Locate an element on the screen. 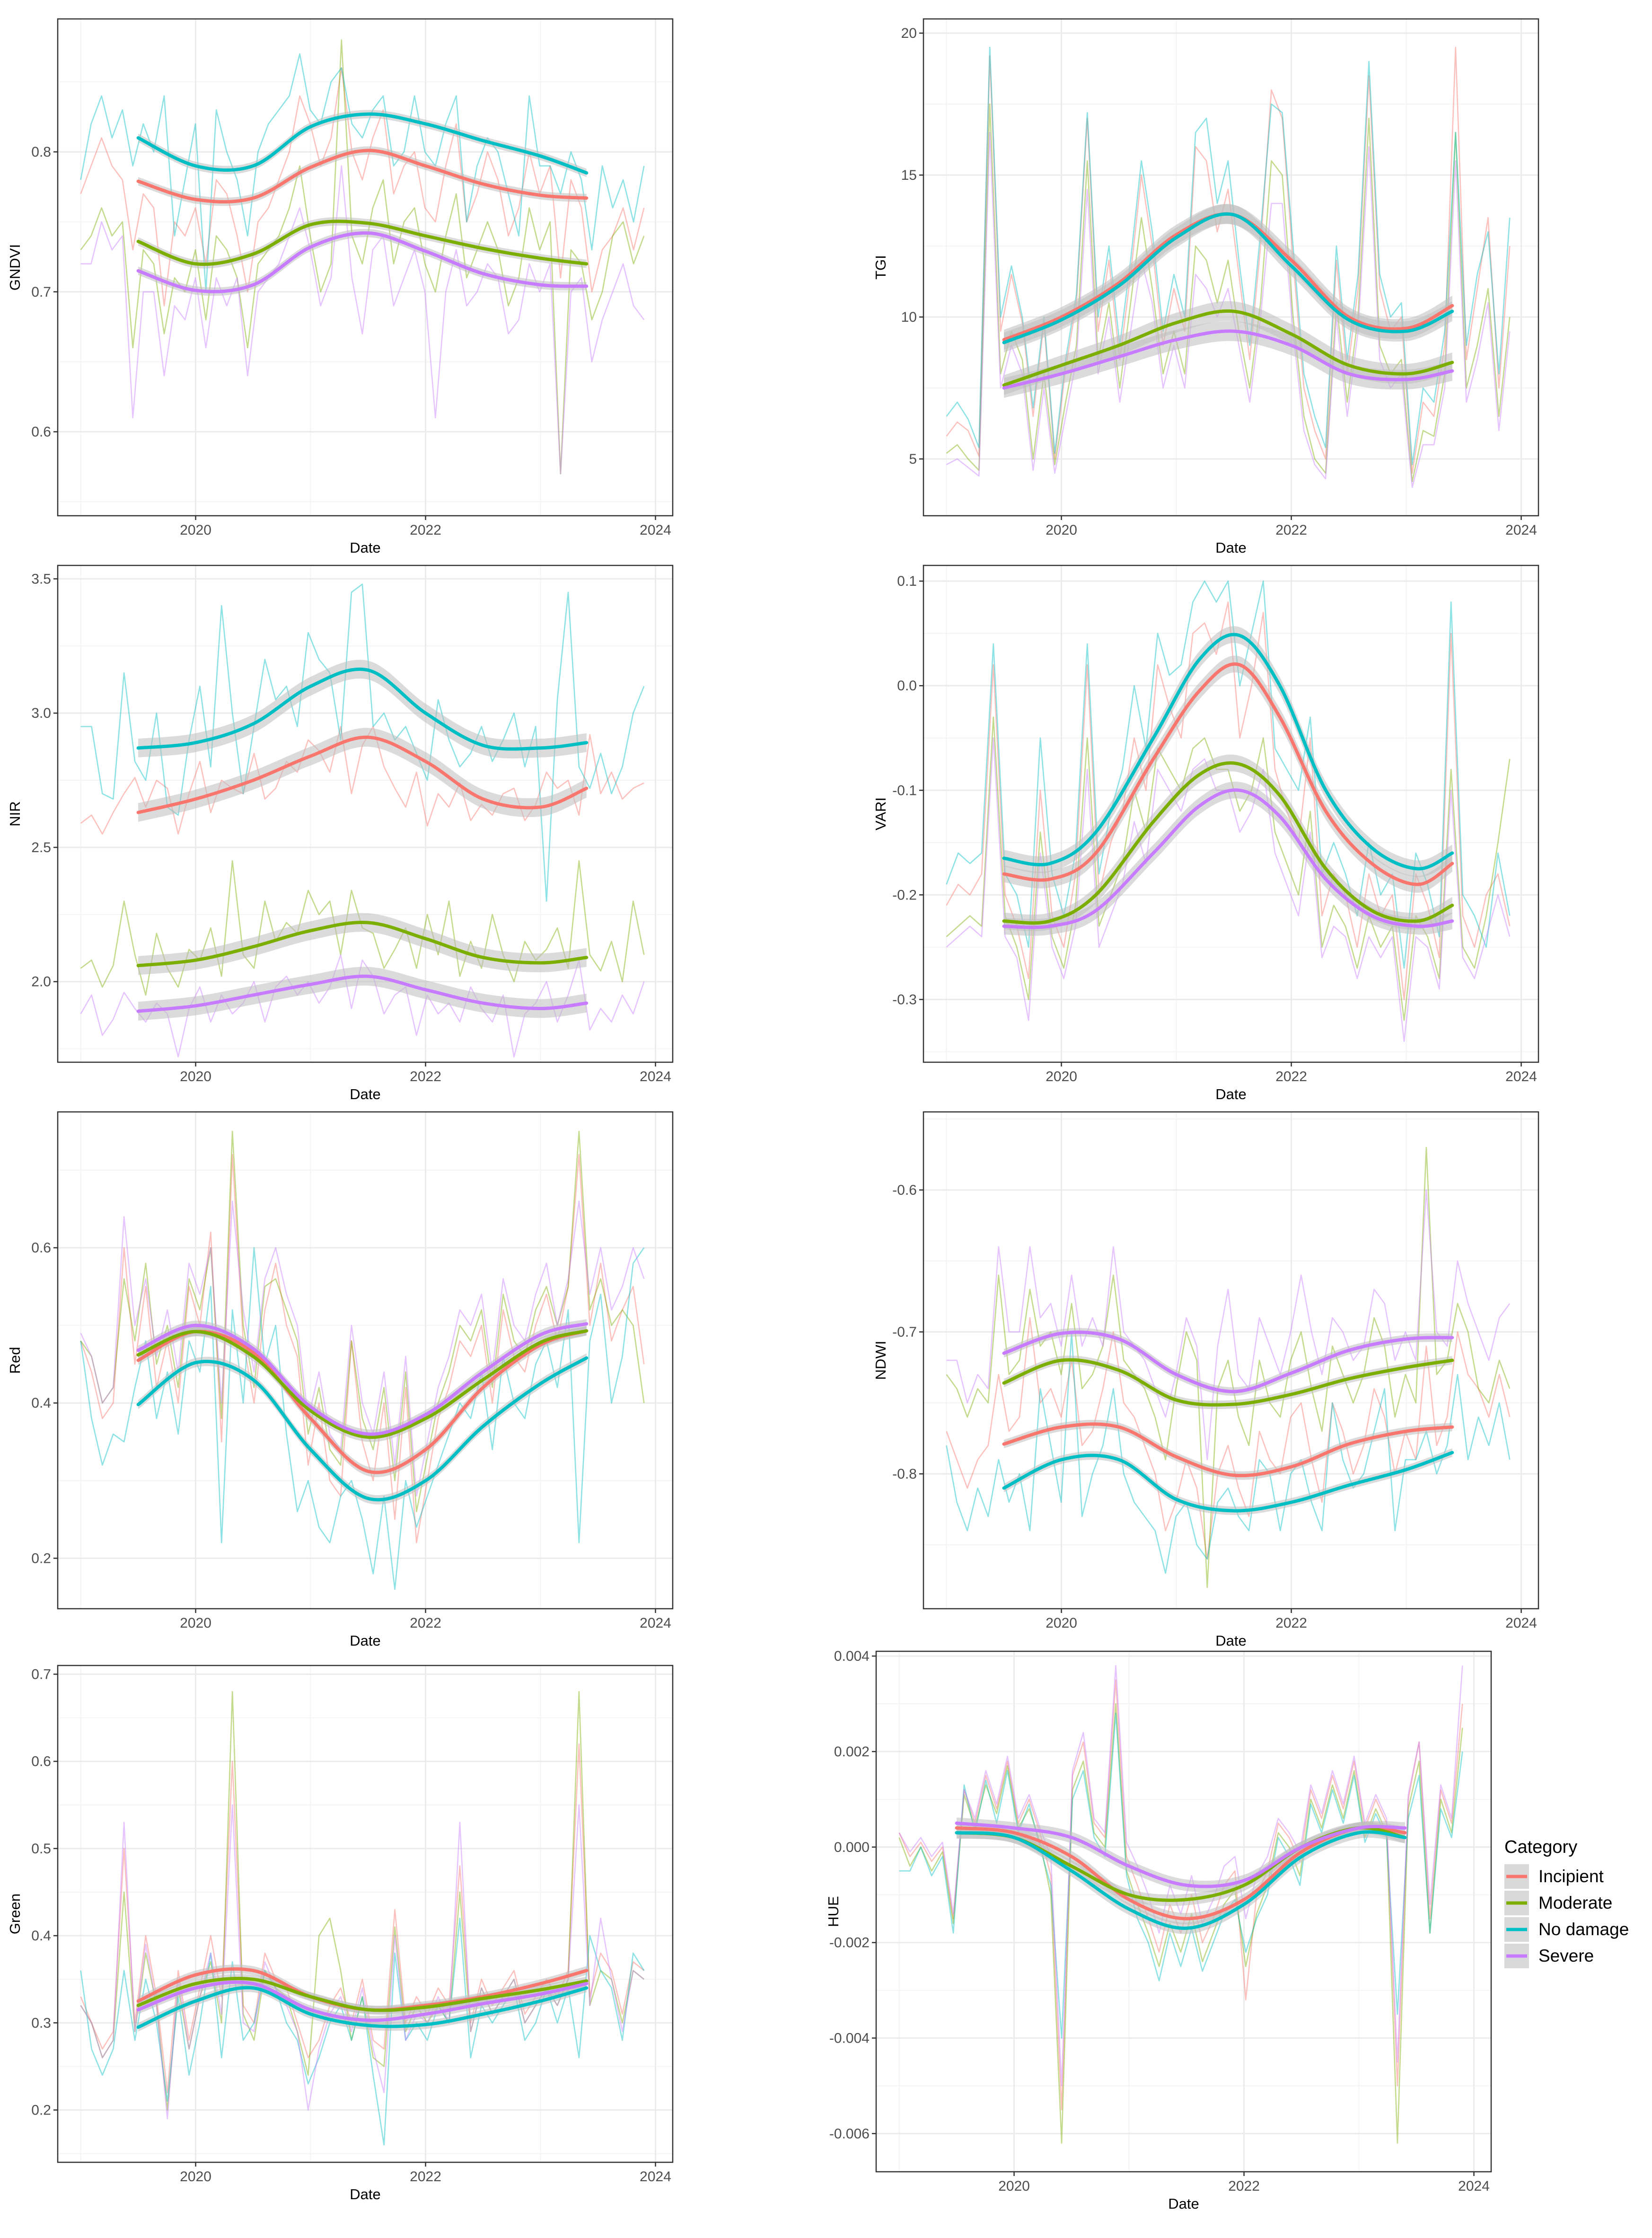  panel-tgi: 2020 2022 2024 5 10 15 20 Date TGI is located at coordinates (1205, 287).